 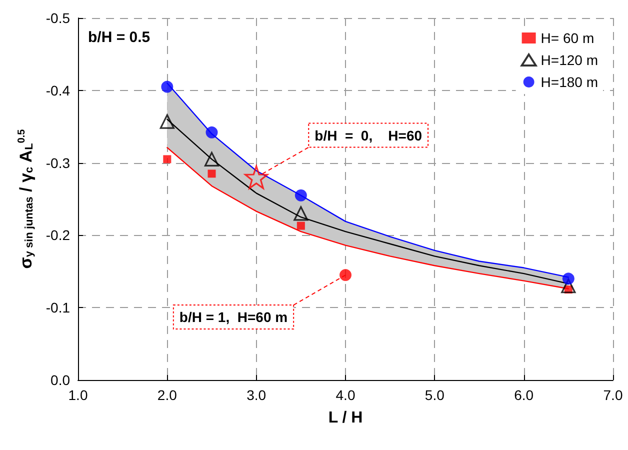 I want to click on annotation: b/H = 0.5, so click(x=119, y=37).